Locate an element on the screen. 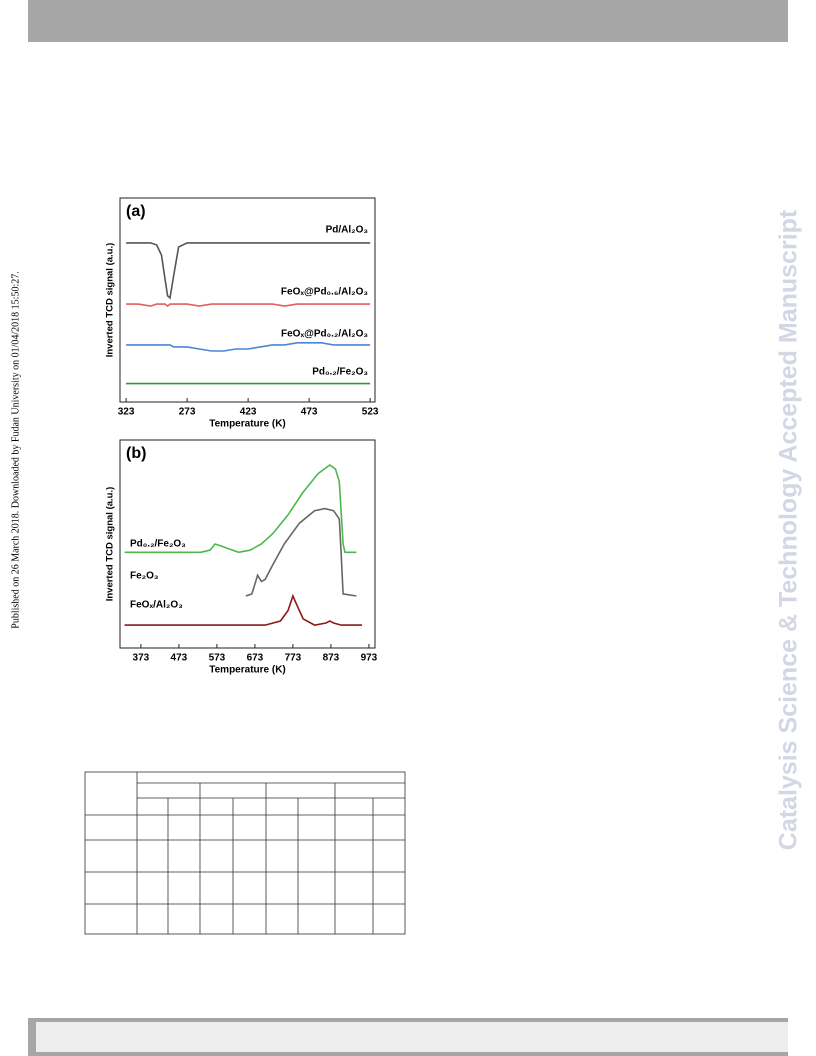  series-label: FeOₓ@Pd₀.₆/Al₂O₃ is located at coordinates (324, 292).